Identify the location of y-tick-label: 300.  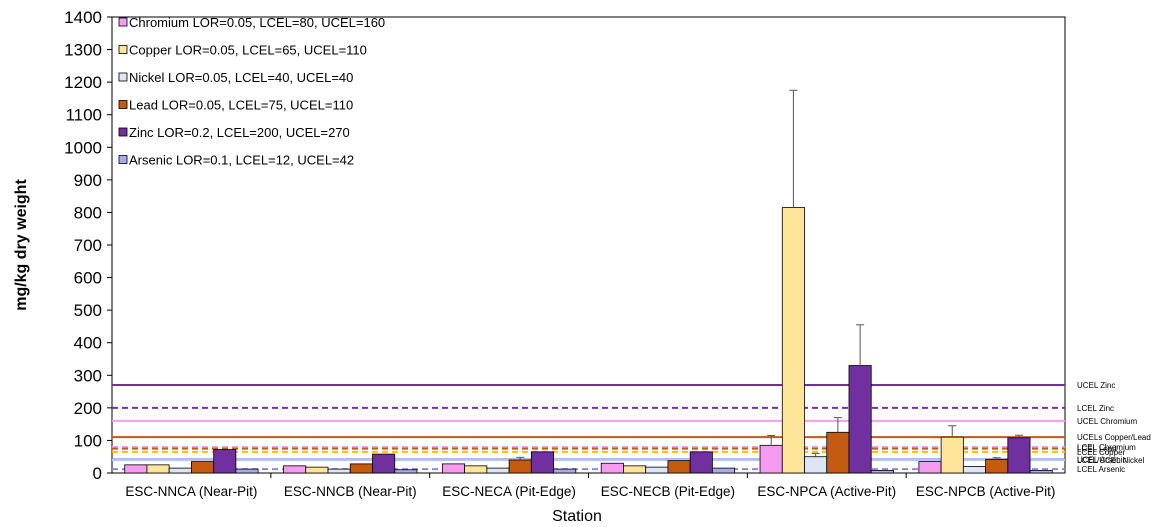
(88, 375).